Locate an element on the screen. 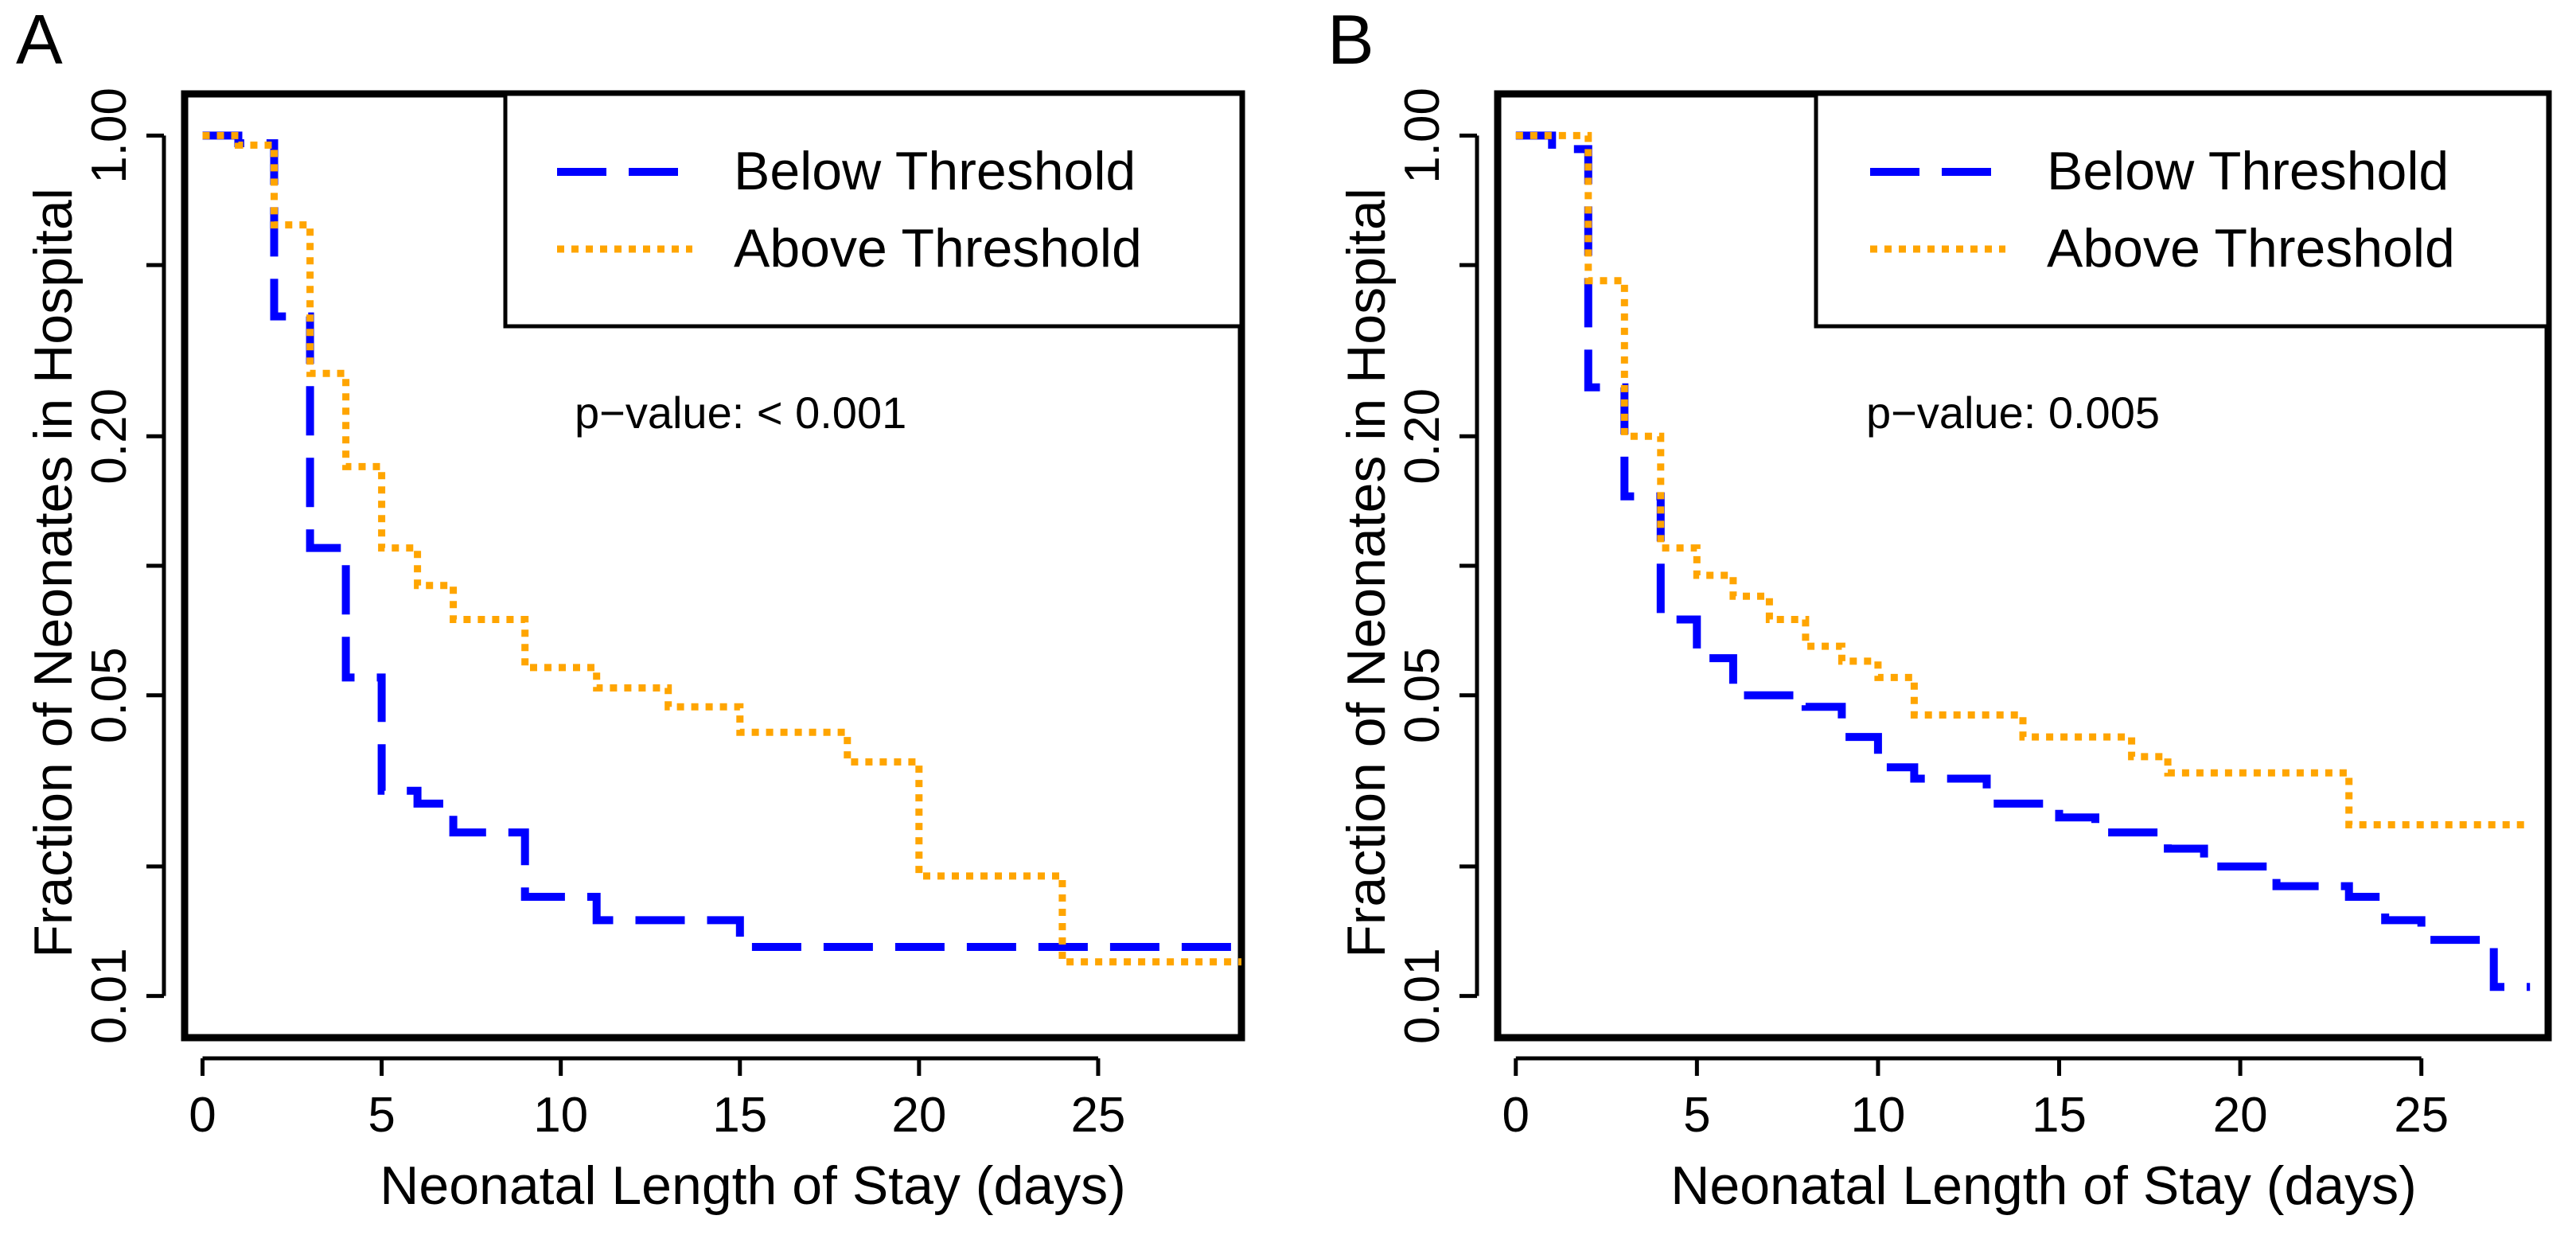 Image resolution: width=2576 pixels, height=1235 pixels. legend-box-a is located at coordinates (873, 210).